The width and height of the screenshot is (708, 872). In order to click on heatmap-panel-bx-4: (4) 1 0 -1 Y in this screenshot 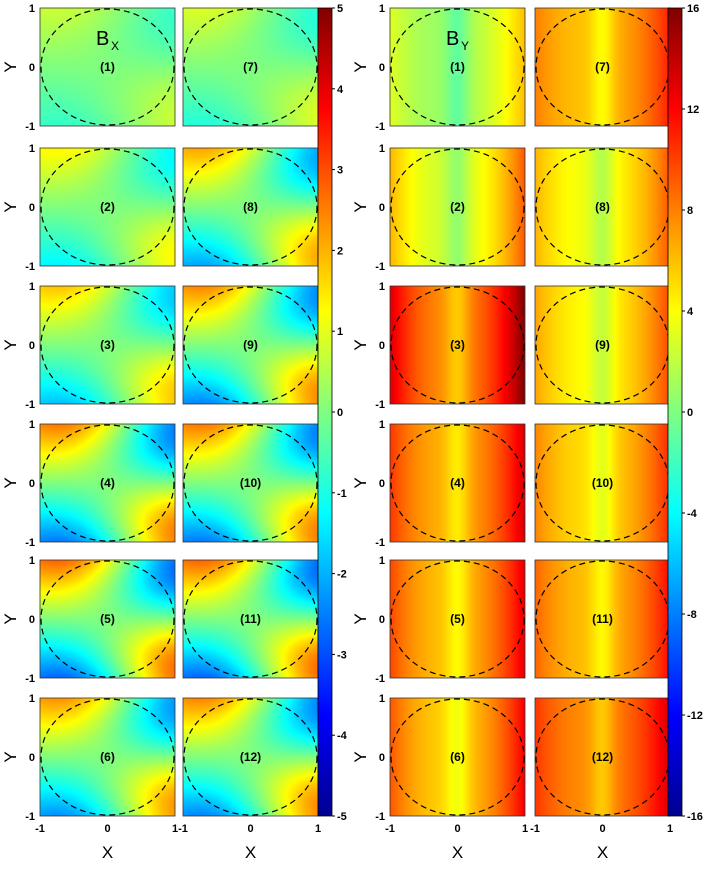, I will do `click(88, 484)`.